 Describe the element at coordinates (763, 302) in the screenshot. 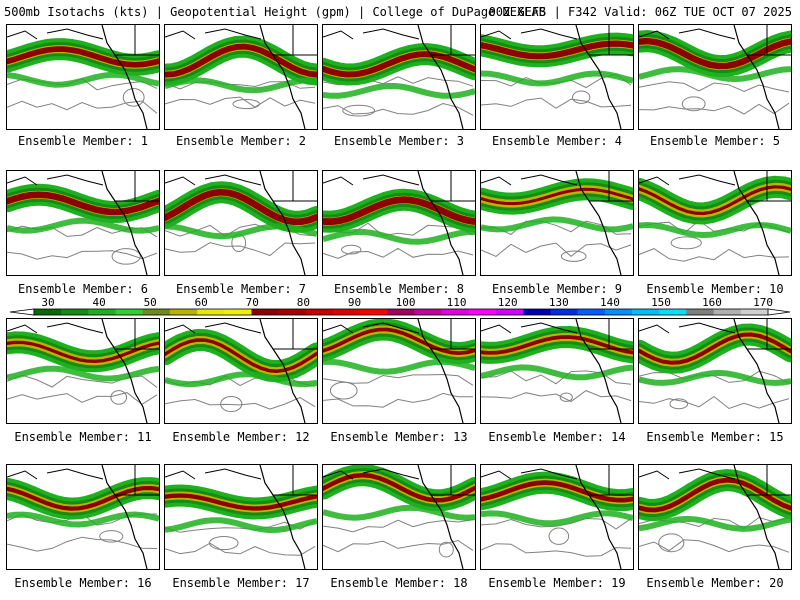

I see `colorbar-tick-label: 170` at that location.